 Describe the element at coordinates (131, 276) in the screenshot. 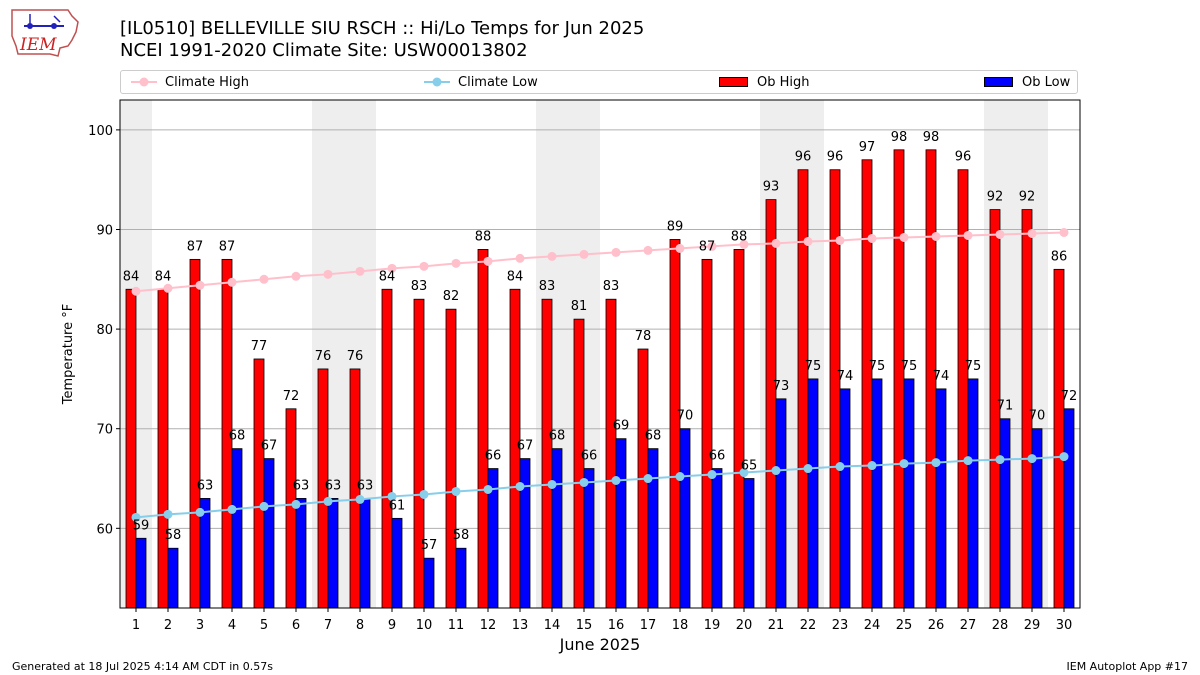

I see `ob-high-label: 84` at that location.